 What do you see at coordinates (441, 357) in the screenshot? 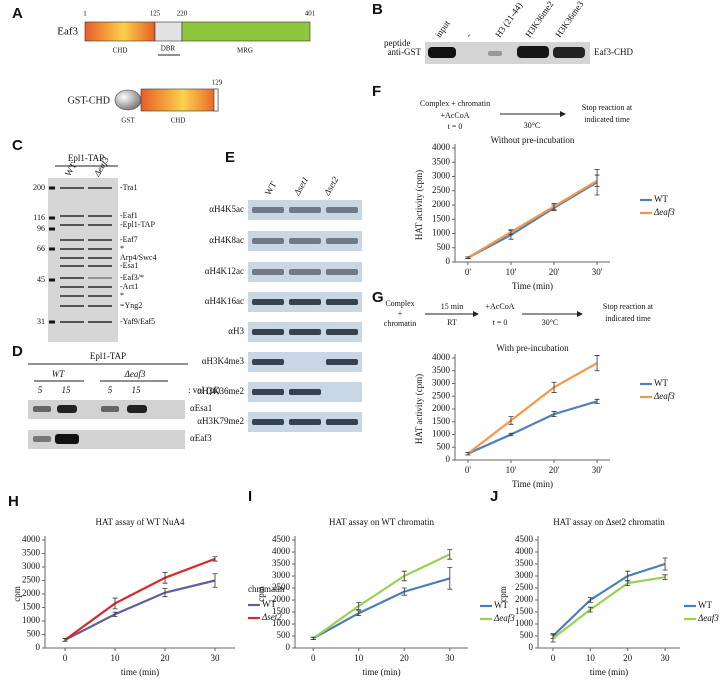
I see `y-tick-label: 4000` at bounding box center [441, 357].